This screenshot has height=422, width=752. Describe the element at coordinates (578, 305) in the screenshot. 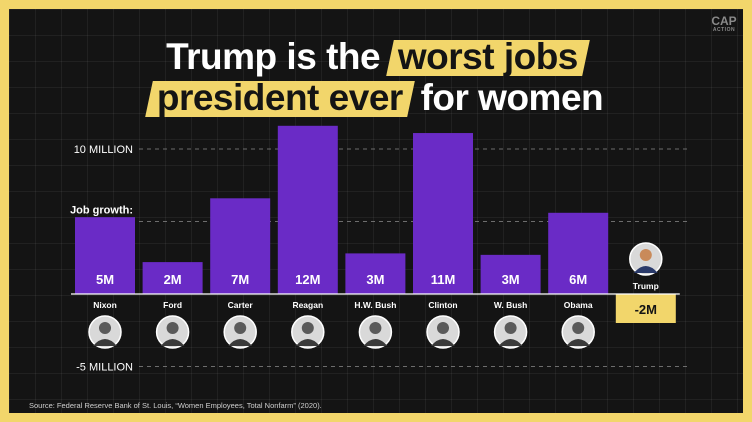

I see `category-label: Obama` at that location.